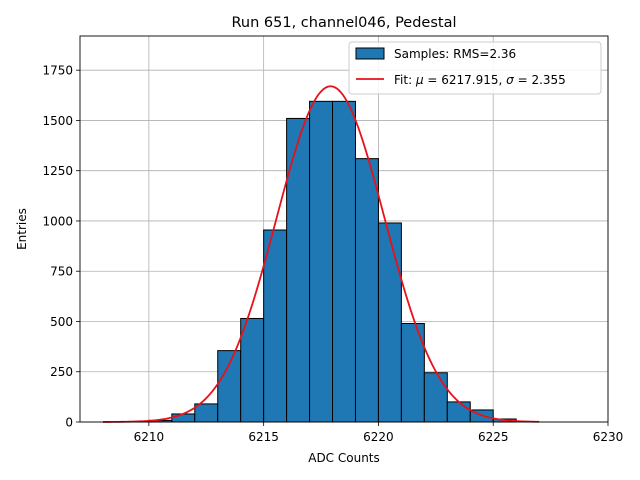  What do you see at coordinates (378, 437) in the screenshot?
I see `x-tick-label: 6220` at bounding box center [378, 437].